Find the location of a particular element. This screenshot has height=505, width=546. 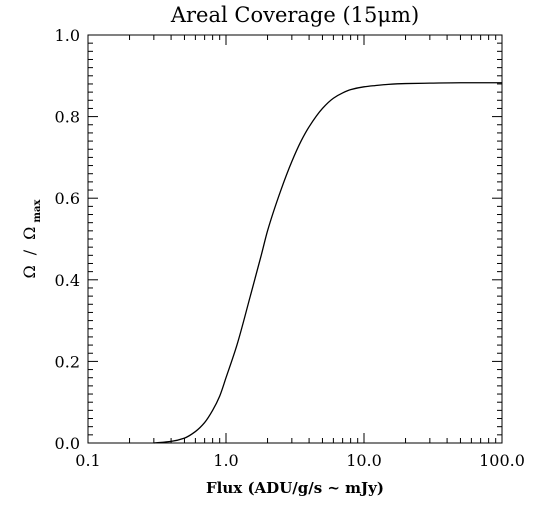

svg-text: Ω / Ω max is located at coordinates (31, 238).